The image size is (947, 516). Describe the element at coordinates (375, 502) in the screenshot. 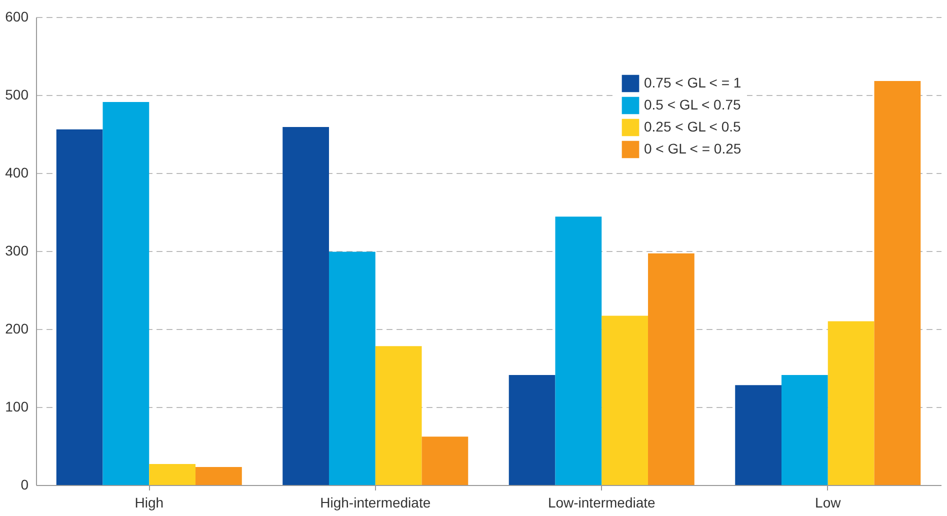

I see `x-tick-label: High-intermediate` at that location.